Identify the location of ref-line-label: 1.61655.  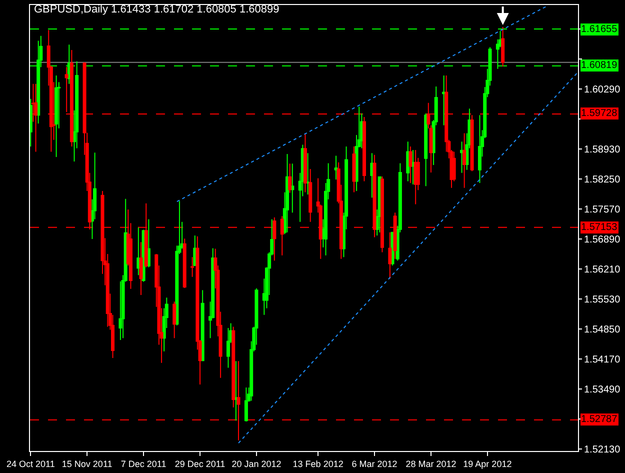
(599, 29).